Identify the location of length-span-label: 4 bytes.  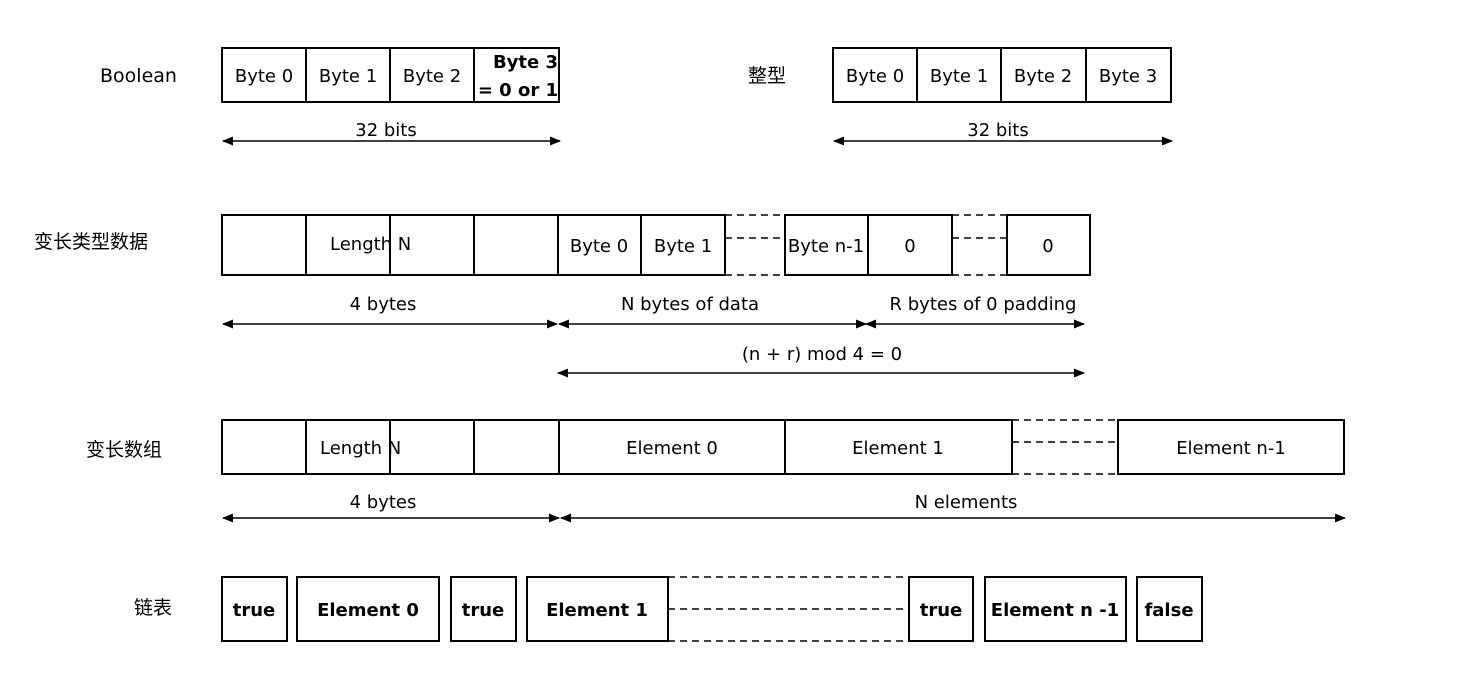
(383, 304).